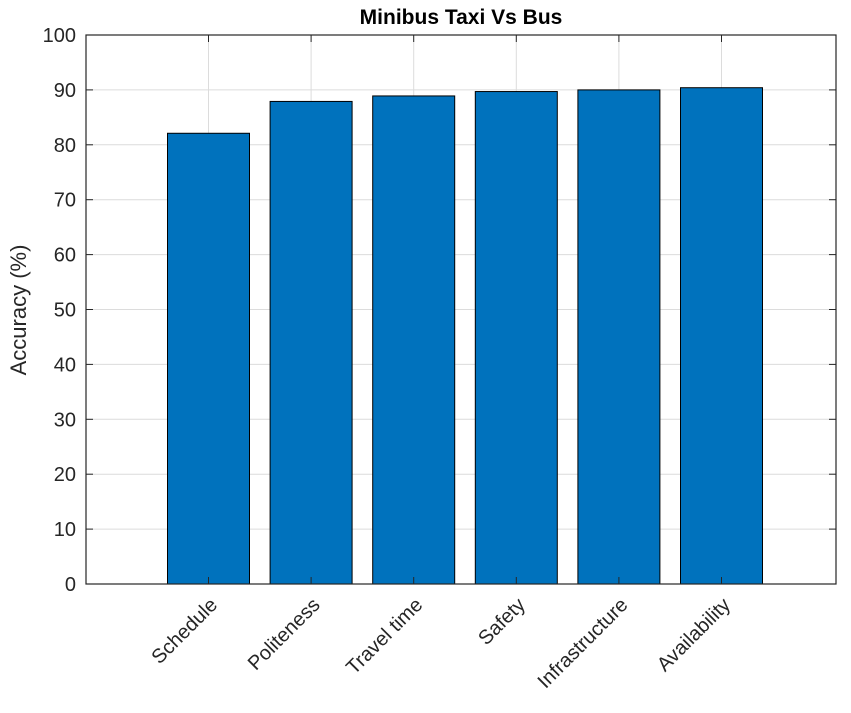 The image size is (851, 713). I want to click on y-tick-label: 20, so click(65, 475).